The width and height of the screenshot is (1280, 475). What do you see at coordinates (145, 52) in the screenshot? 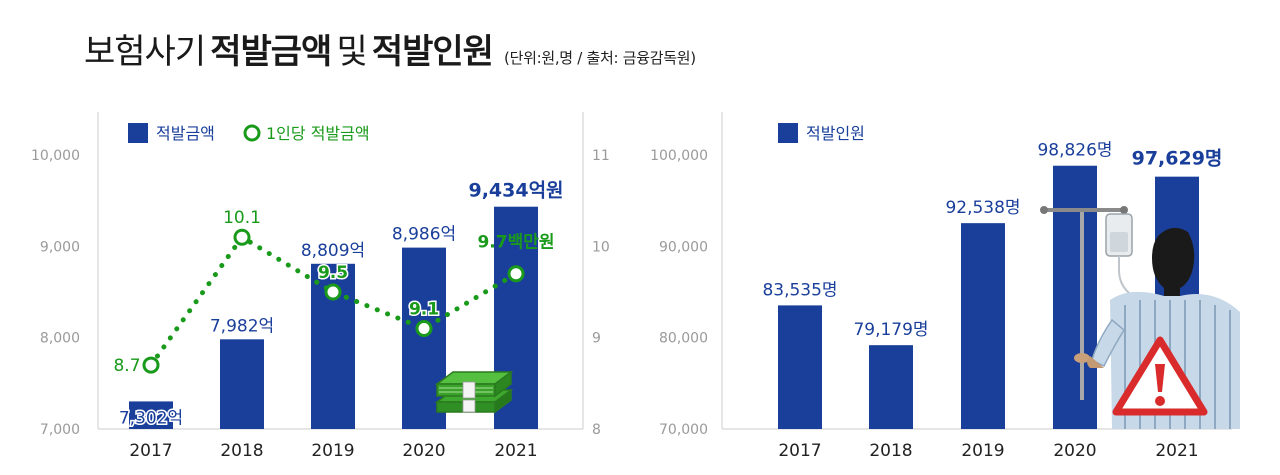
I see `title-part1: 보험사기` at bounding box center [145, 52].